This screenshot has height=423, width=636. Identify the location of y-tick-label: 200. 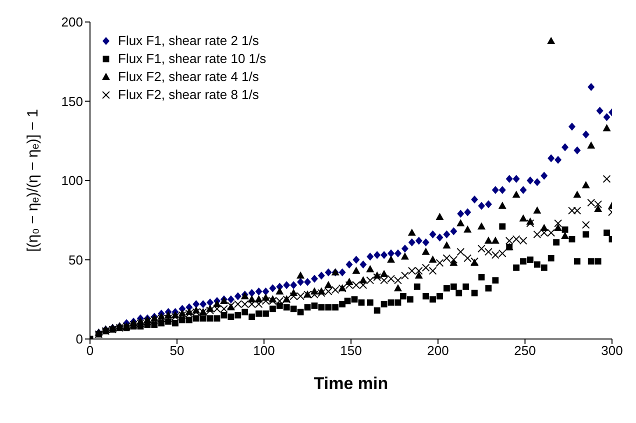
(72, 22).